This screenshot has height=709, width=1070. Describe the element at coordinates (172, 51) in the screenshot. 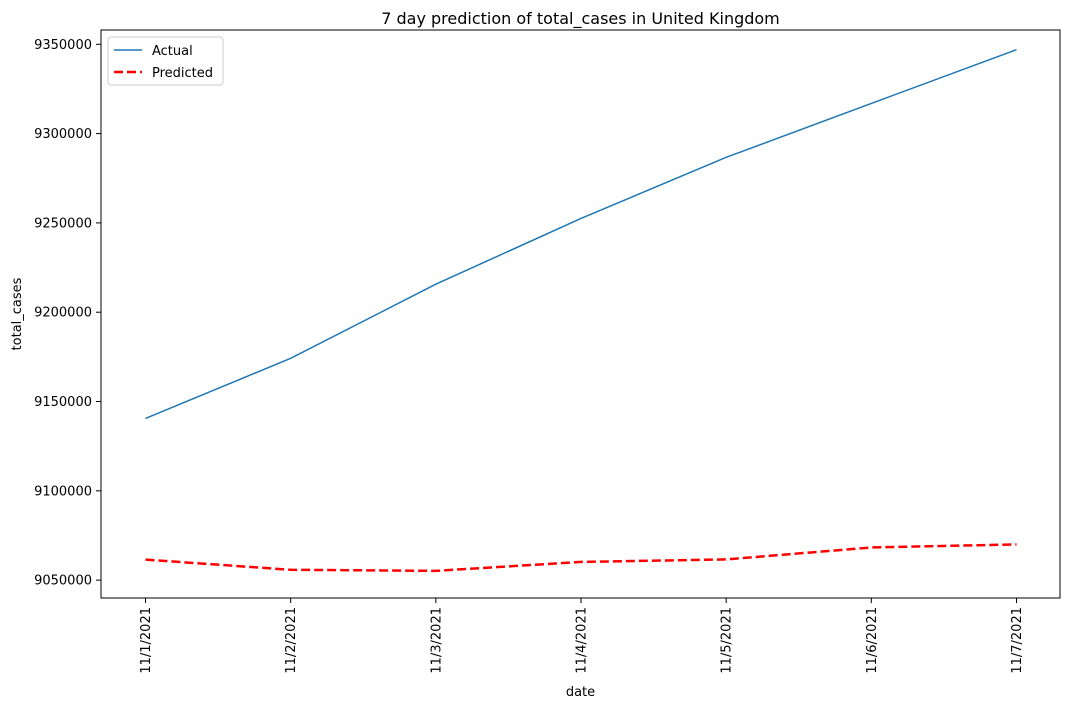

I see `legend-label-actual: Actual` at that location.